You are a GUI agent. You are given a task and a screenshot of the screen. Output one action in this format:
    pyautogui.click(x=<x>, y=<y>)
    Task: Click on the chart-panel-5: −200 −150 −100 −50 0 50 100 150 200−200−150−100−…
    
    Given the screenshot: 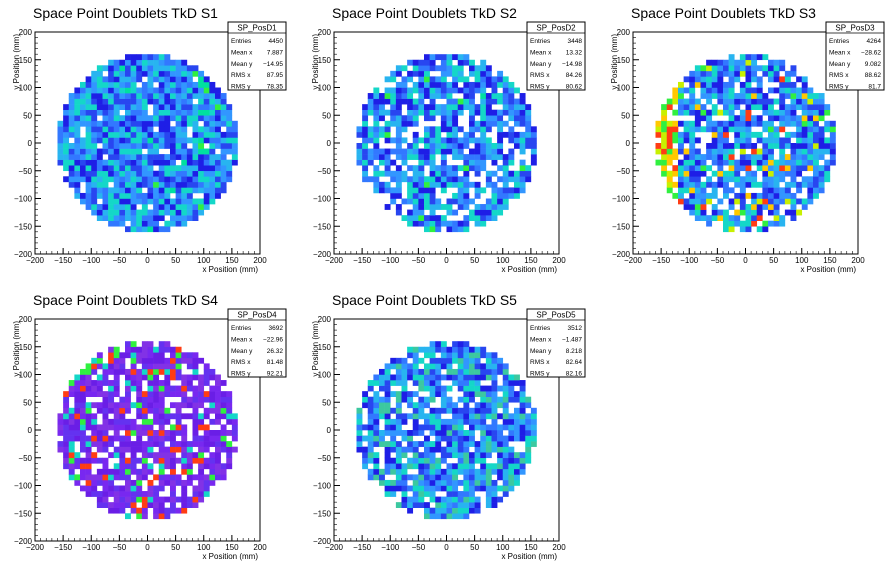 What is the action you would take?
    pyautogui.click(x=448, y=426)
    